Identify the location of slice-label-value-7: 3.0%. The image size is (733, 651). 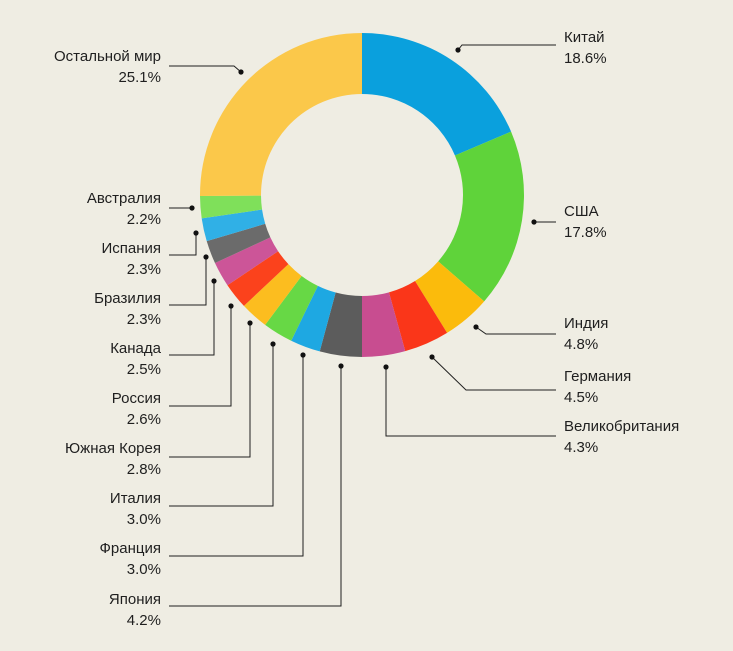
(144, 519).